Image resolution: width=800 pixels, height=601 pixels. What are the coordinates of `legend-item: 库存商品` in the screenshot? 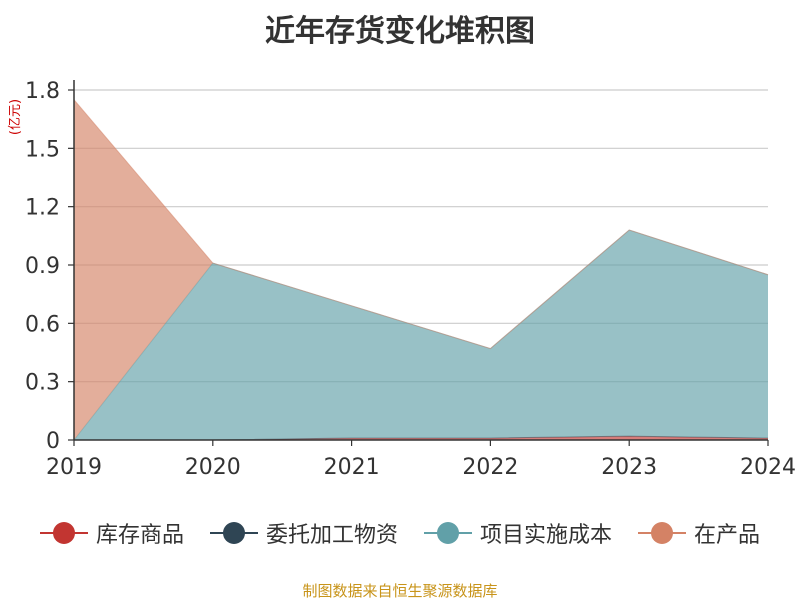 It's located at (111, 533).